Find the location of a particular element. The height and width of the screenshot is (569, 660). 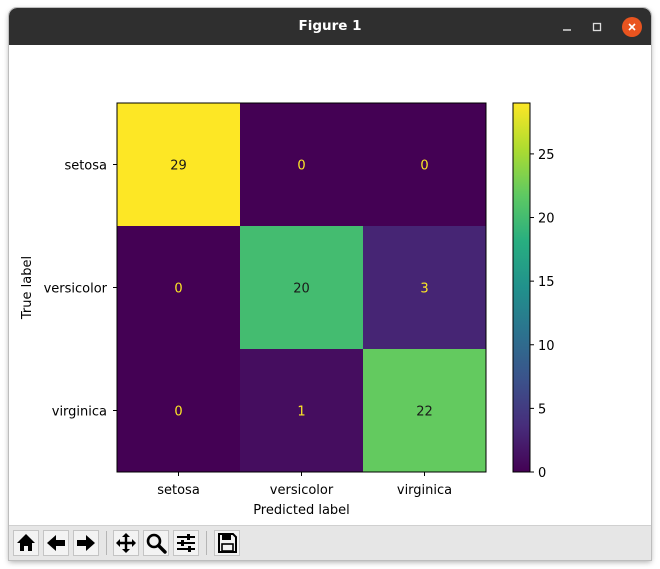

x-tick-label: setosa is located at coordinates (178, 490).